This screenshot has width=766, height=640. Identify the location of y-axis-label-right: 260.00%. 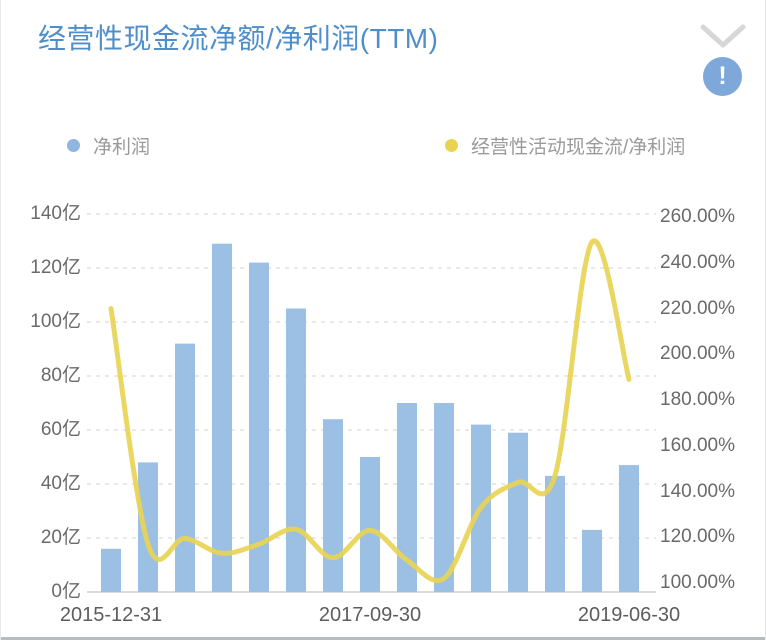
(698, 216).